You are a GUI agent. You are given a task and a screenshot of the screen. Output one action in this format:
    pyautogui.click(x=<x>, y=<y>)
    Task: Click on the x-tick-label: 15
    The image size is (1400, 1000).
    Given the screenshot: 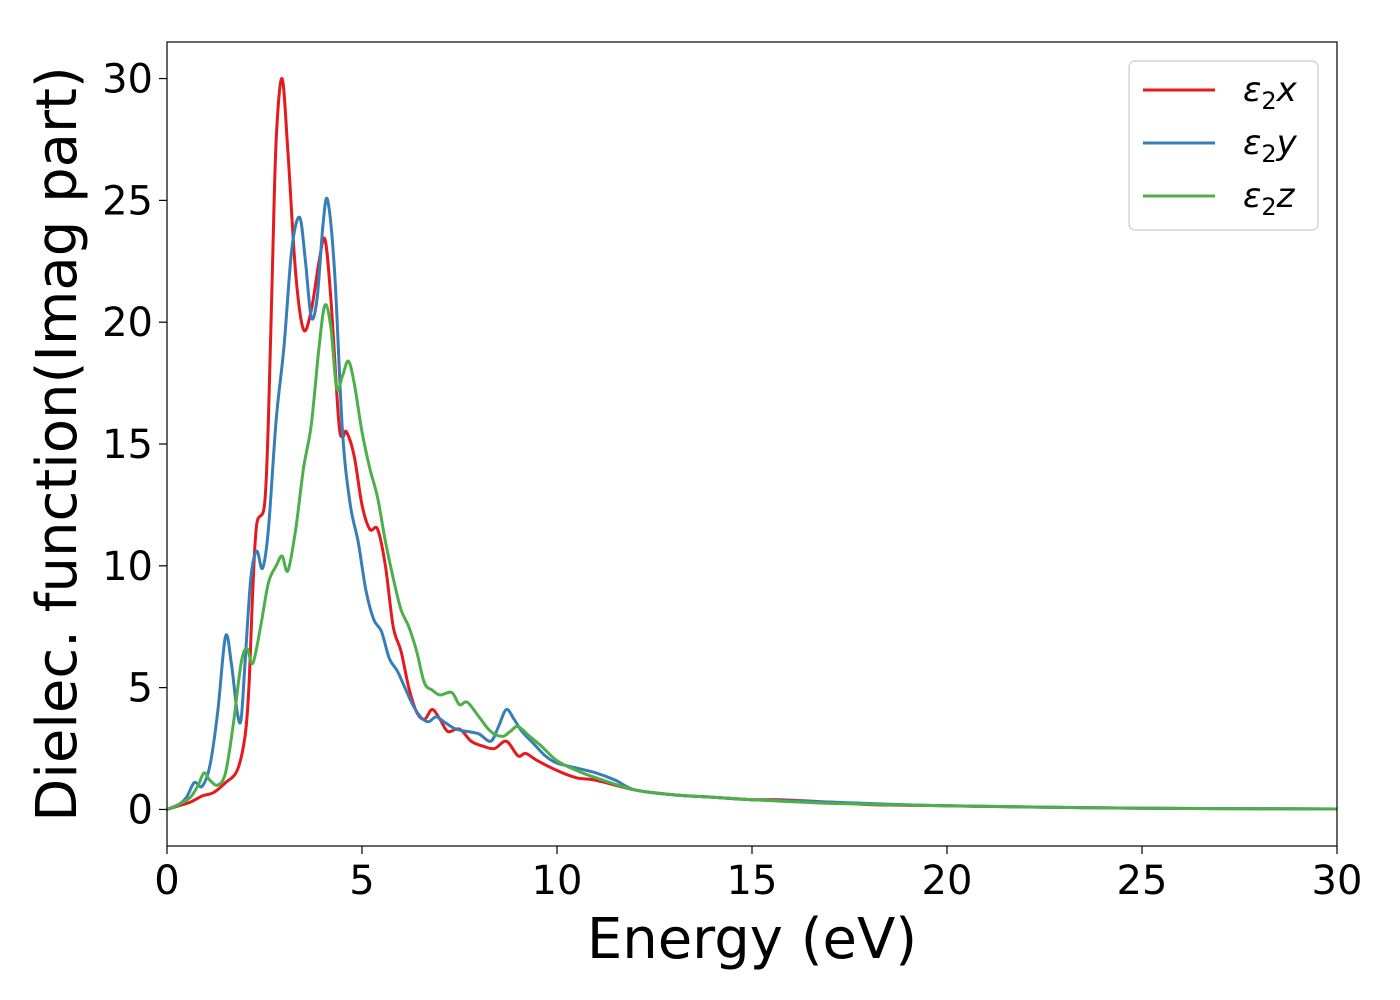 What is the action you would take?
    pyautogui.click(x=752, y=881)
    